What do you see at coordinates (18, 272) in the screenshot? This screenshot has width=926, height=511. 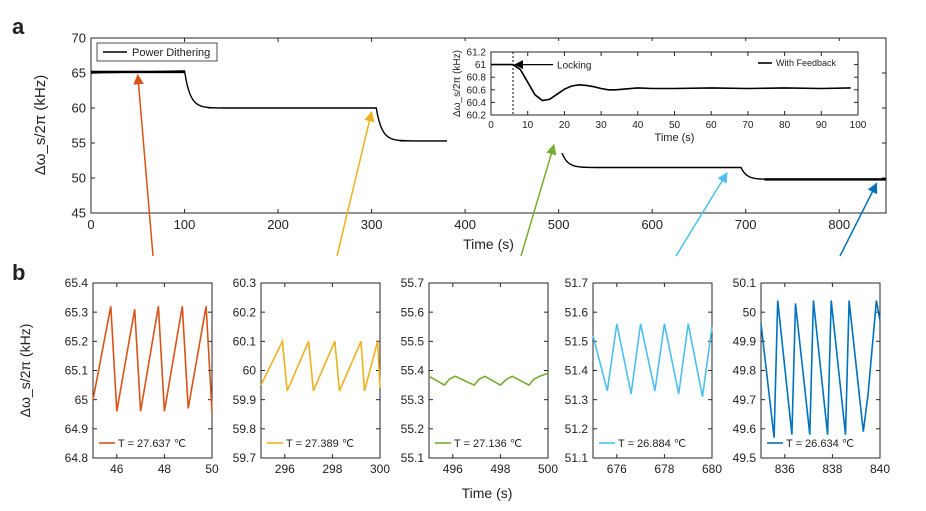 I see `panel-label-b: b` at bounding box center [18, 272].